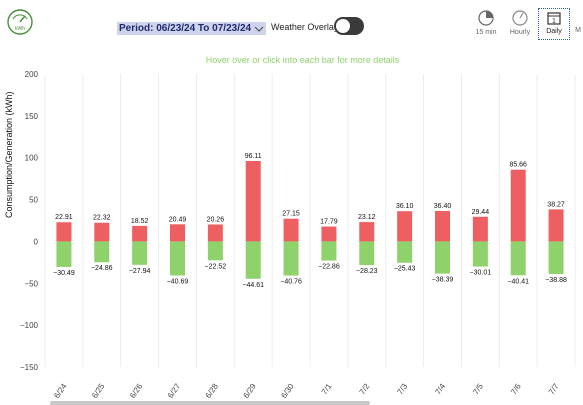 The width and height of the screenshot is (583, 405). What do you see at coordinates (253, 285) in the screenshot?
I see `negative-data-label: −44.61` at bounding box center [253, 285].